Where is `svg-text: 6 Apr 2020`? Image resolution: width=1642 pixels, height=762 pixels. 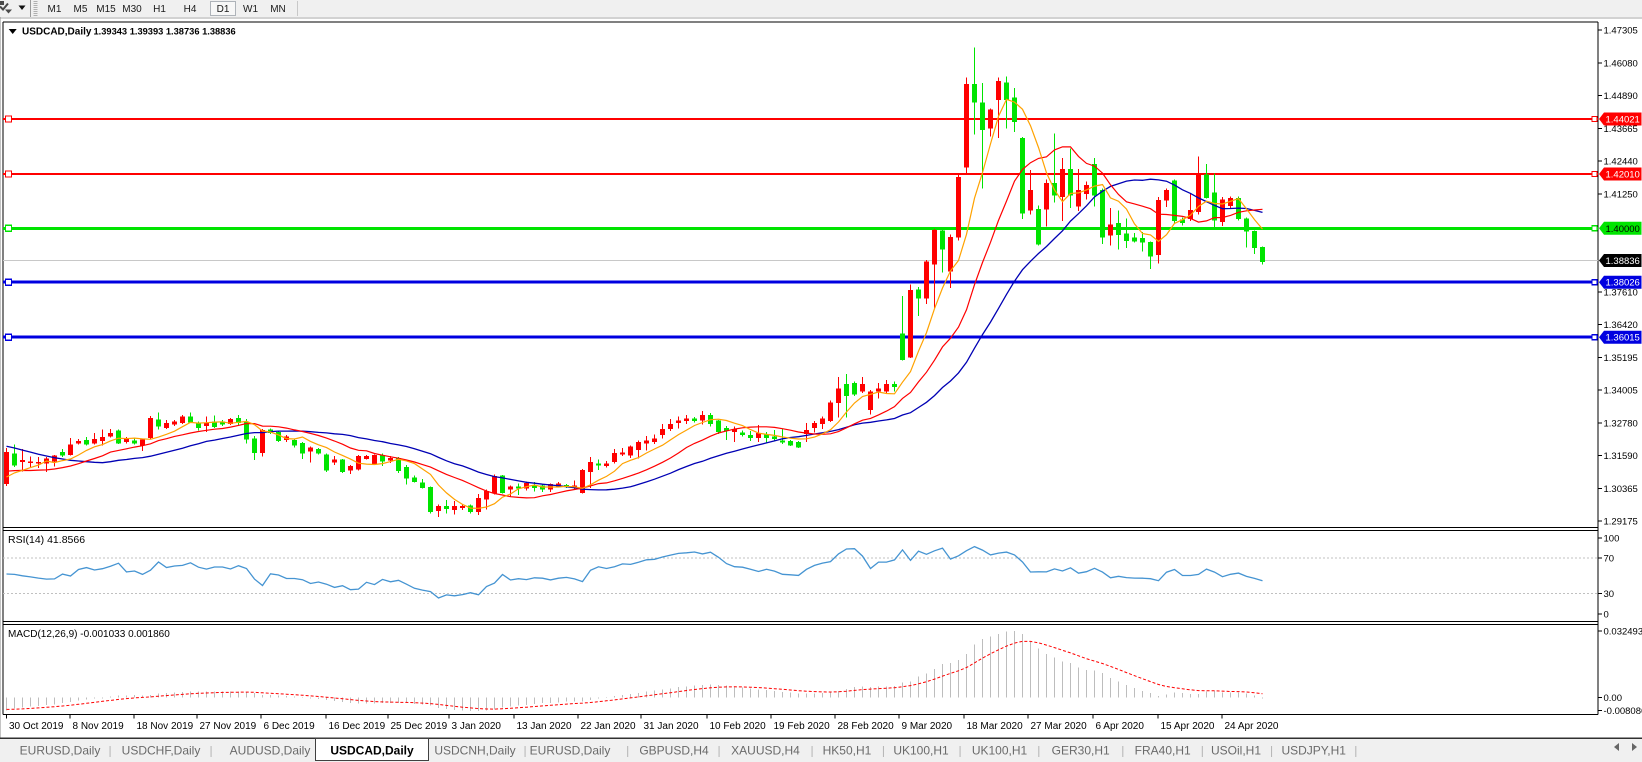
svg-text: 6 Apr 2020 is located at coordinates (1120, 726).